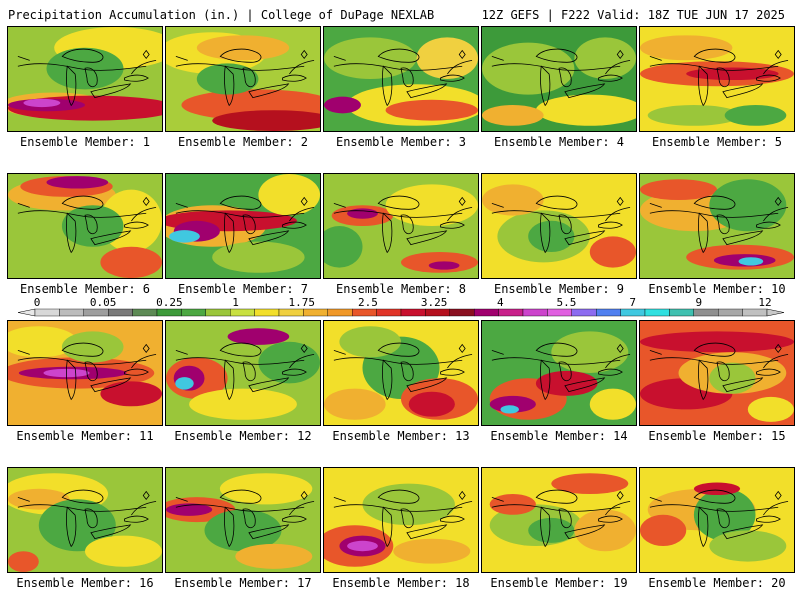 This screenshot has width=800, height=600. What do you see at coordinates (37, 302) in the screenshot?
I see `colorbar-tick-label: 0` at bounding box center [37, 302].